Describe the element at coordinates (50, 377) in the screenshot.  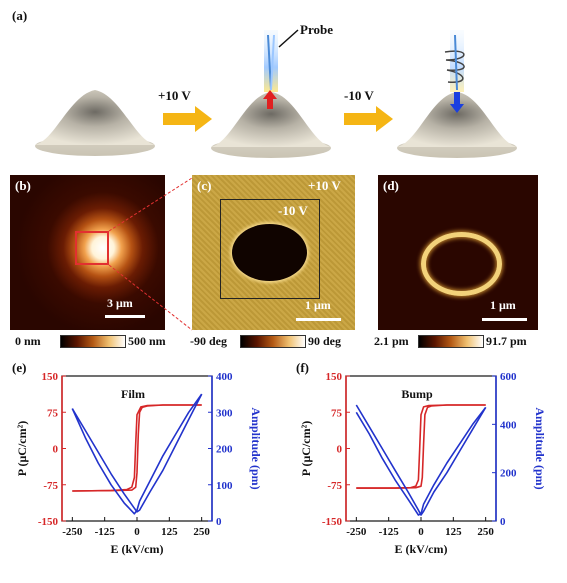
I see `chart-e-left-tick-label: 150` at that location.